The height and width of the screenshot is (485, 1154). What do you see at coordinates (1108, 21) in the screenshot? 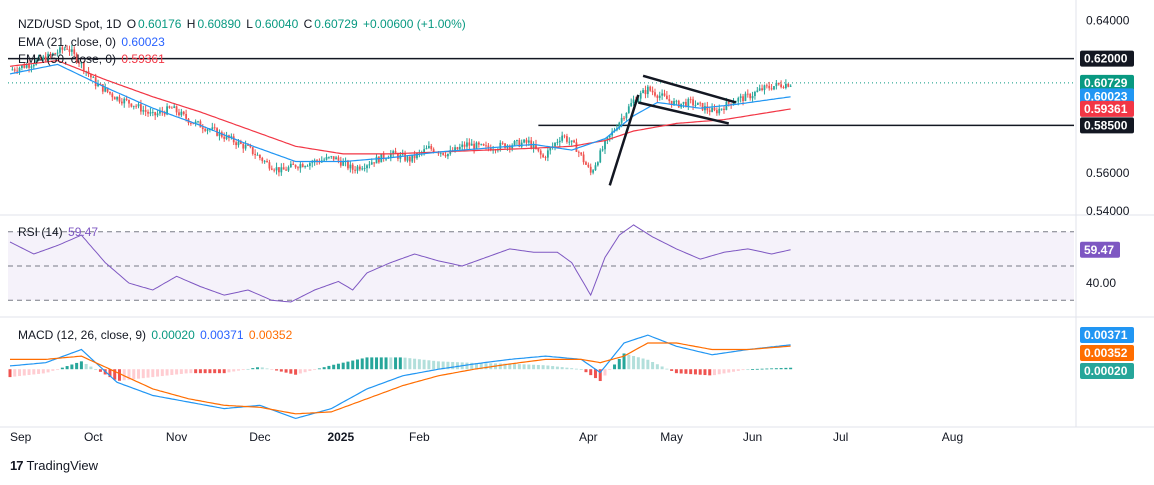
I see `price-tick-label: 0.64000` at bounding box center [1108, 21].